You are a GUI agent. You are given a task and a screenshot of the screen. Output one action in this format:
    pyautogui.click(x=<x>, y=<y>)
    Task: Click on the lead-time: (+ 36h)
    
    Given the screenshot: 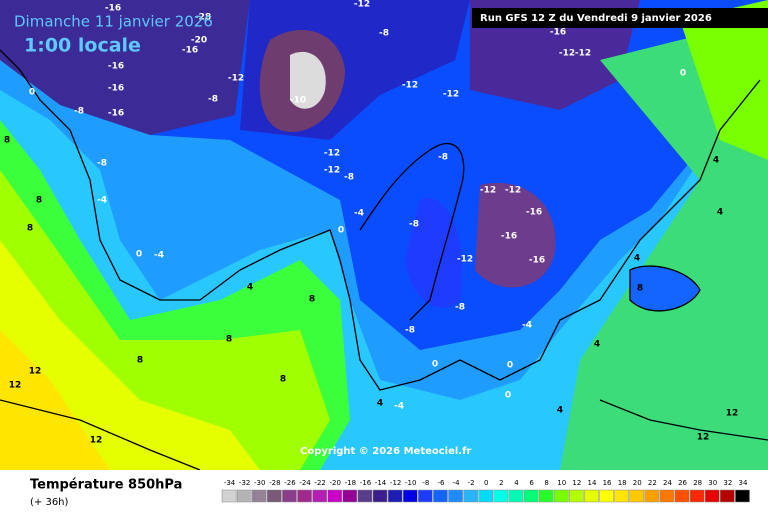 What is the action you would take?
    pyautogui.click(x=49, y=502)
    